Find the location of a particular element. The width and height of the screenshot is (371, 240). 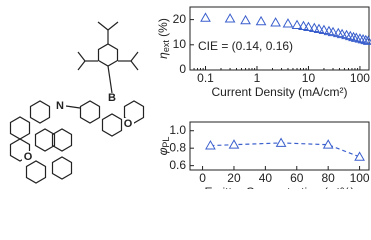

y-axis-label-part: (%) is located at coordinates (163, 29).